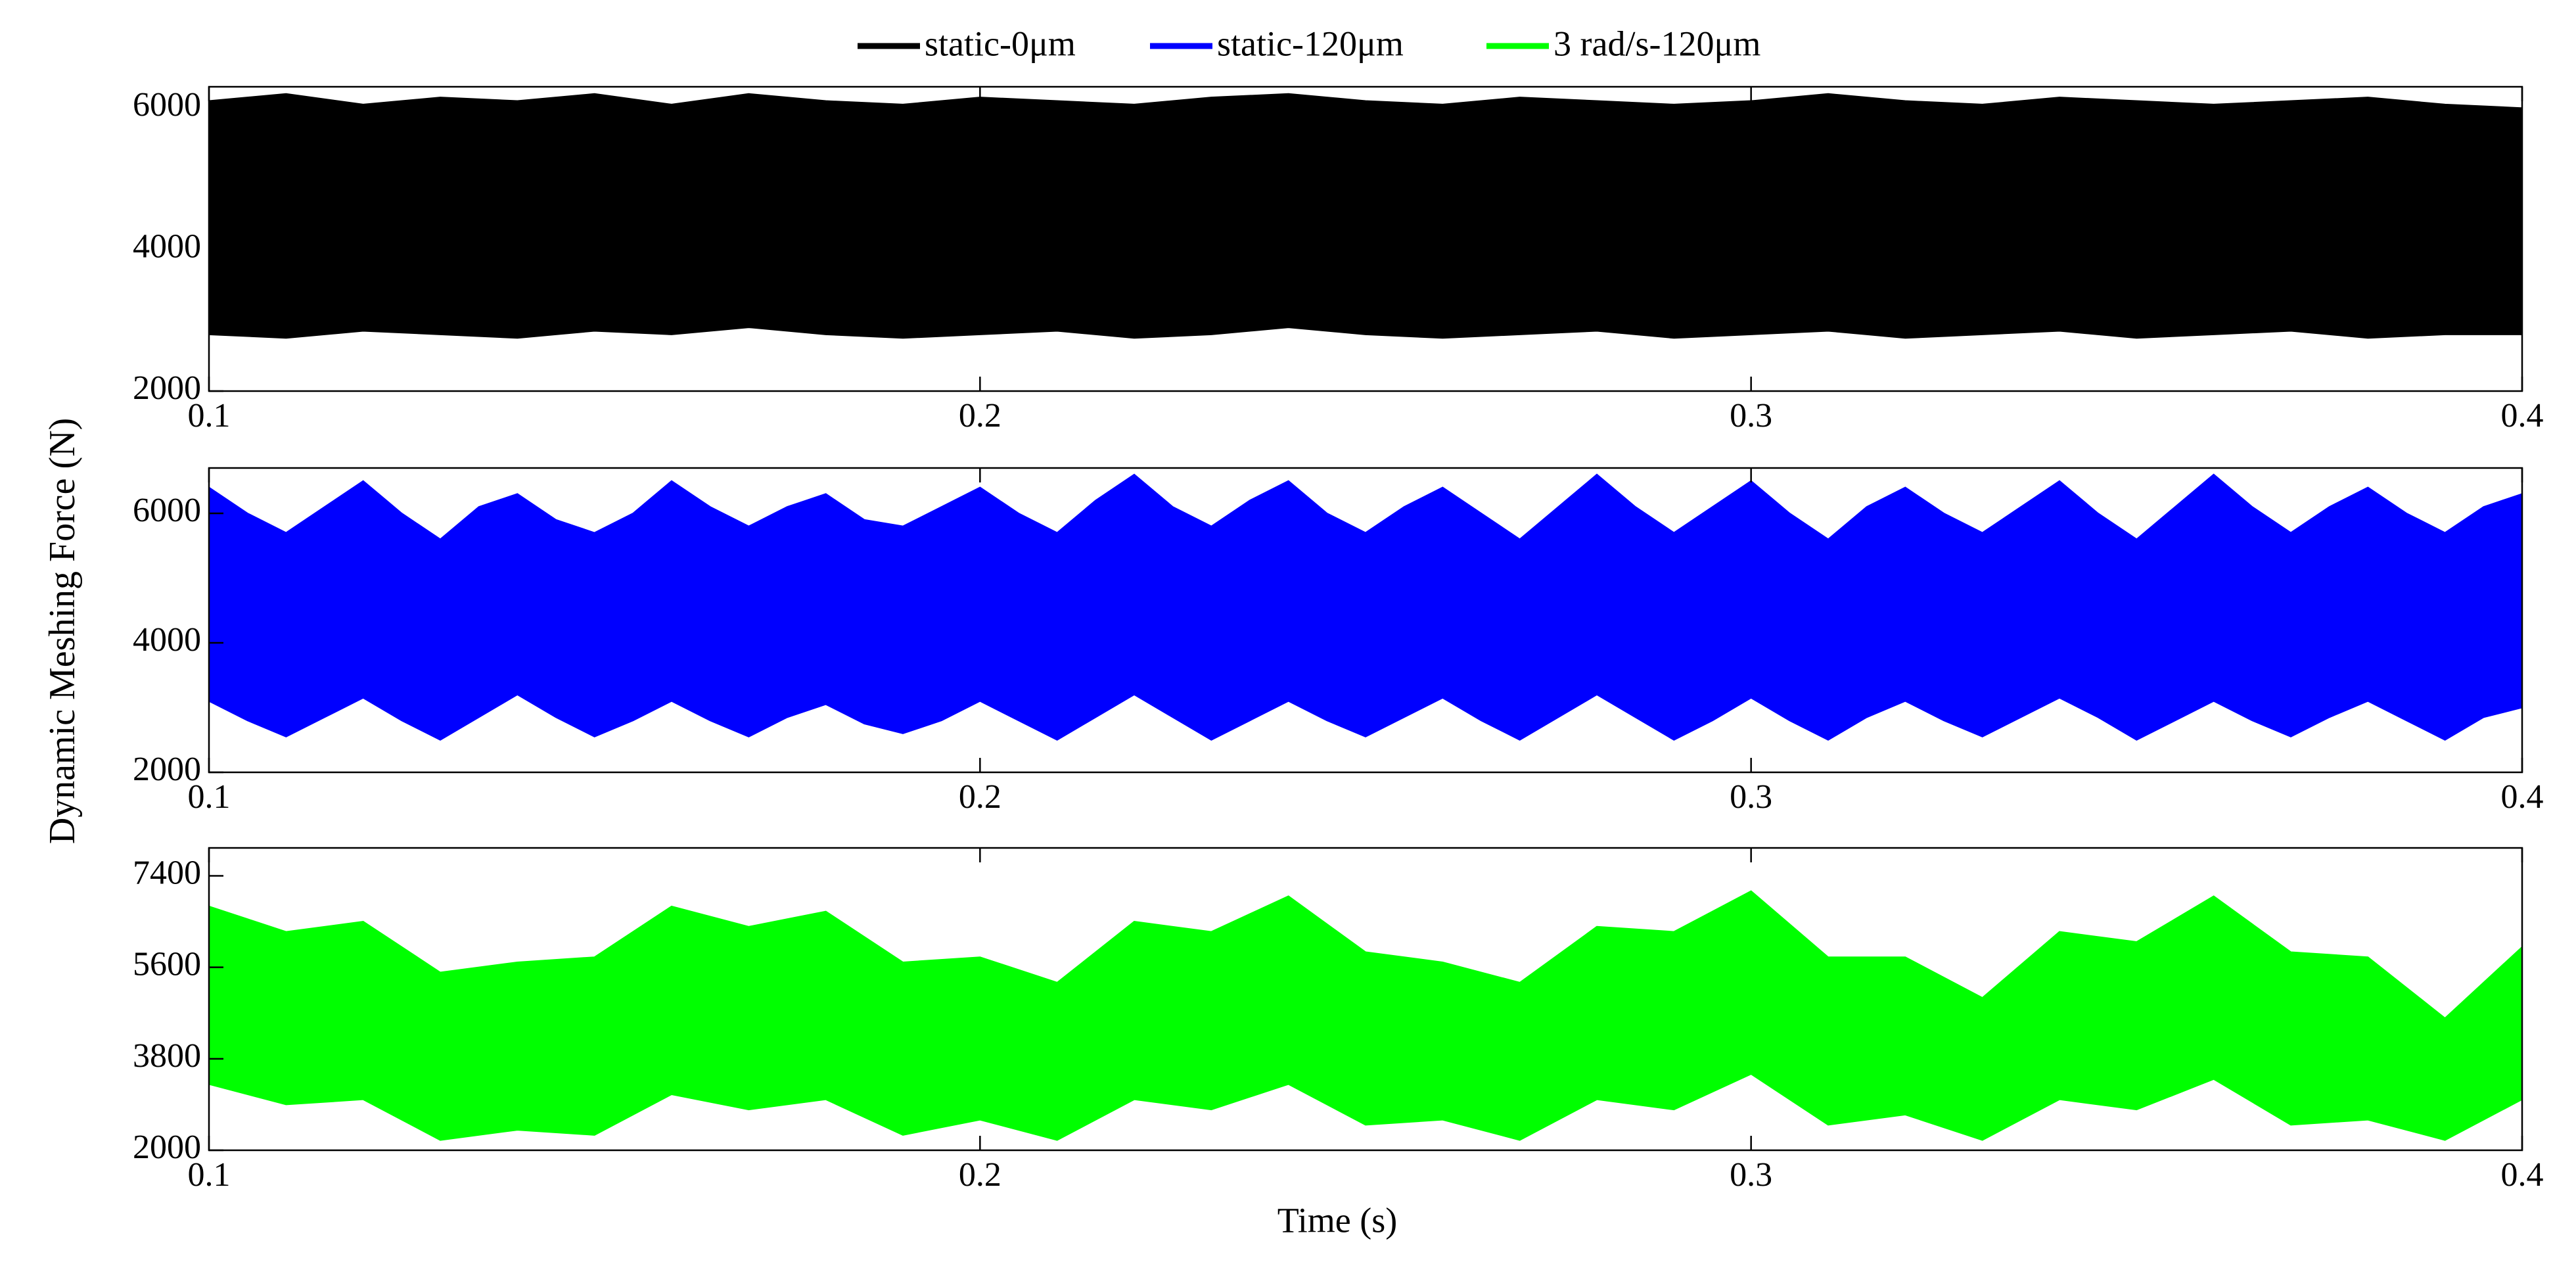 The width and height of the screenshot is (2576, 1262). Describe the element at coordinates (167, 873) in the screenshot. I see `y-tick-label: 7400` at that location.